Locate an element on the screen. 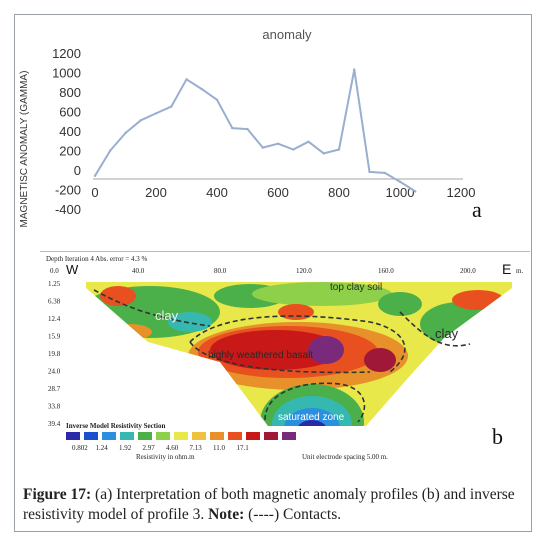  distance-tick-label: 120.0 is located at coordinates (304, 271).